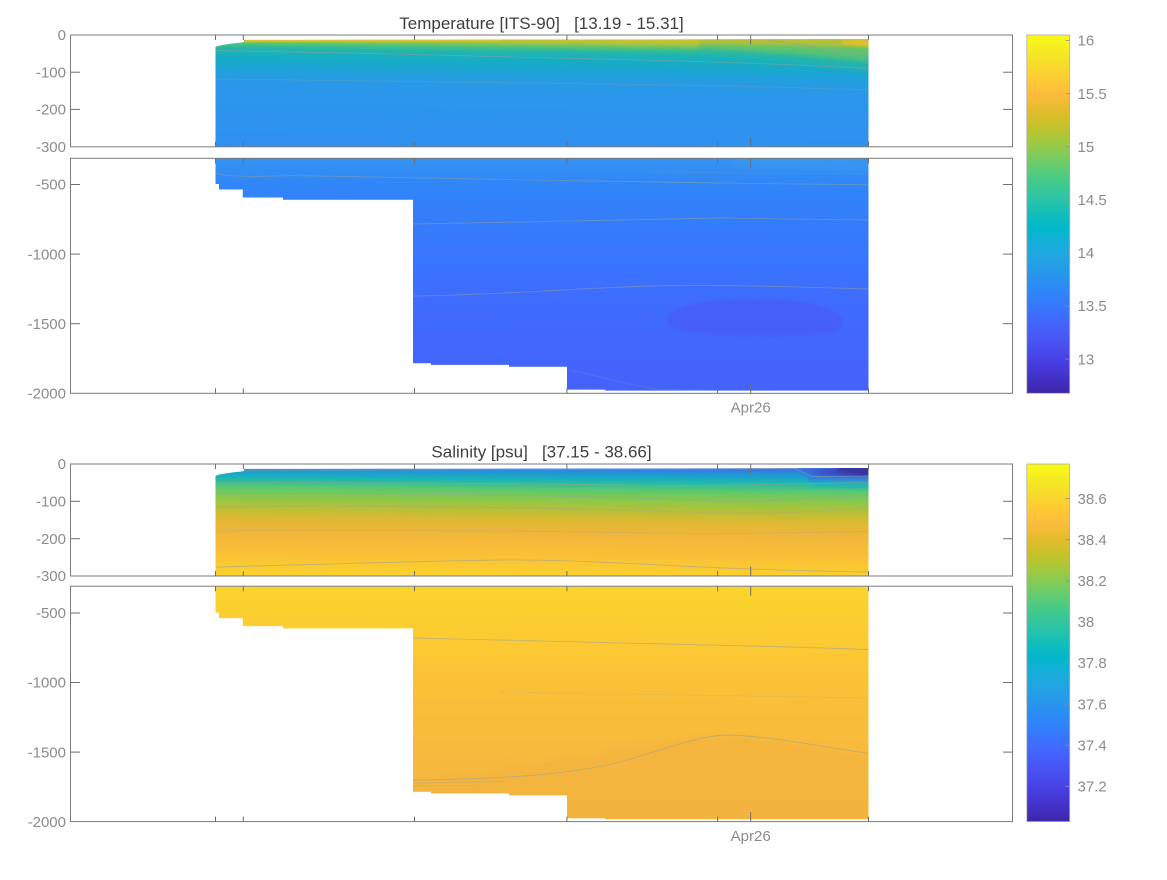  Describe the element at coordinates (1092, 94) in the screenshot. I see `svg-text: 15.5` at that location.